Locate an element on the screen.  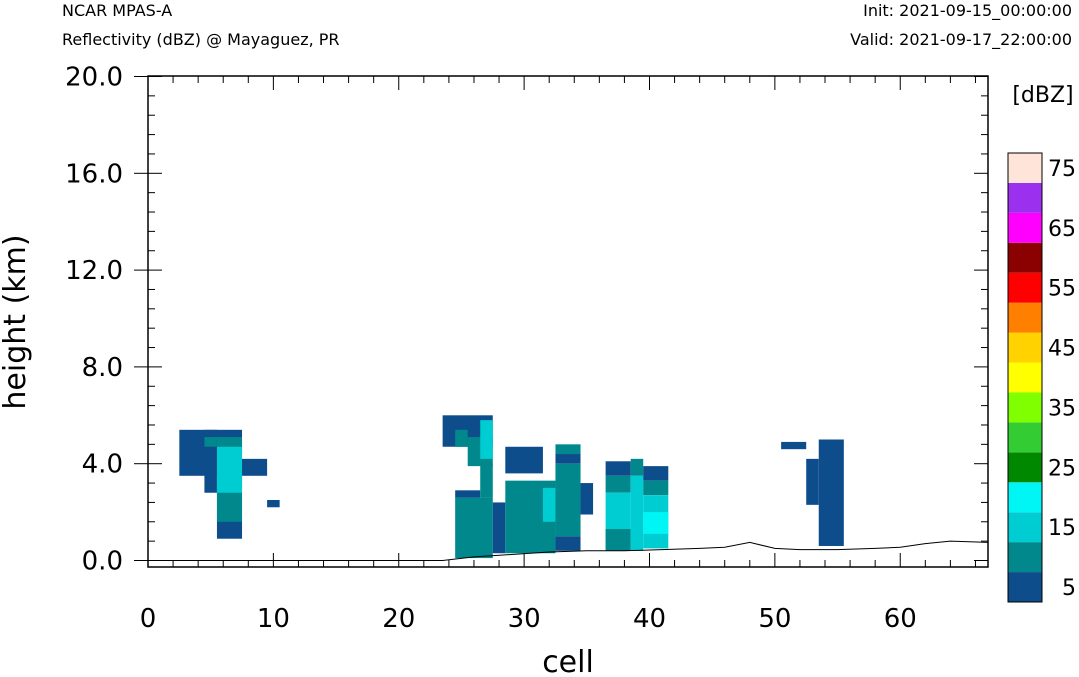
y-tick-label: 12.0 is located at coordinates (94, 271).